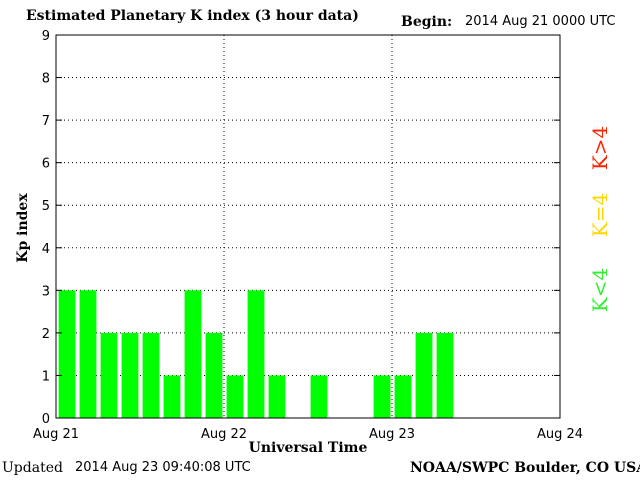  I want to click on legend-k-greater-4: K>4, so click(600, 148).